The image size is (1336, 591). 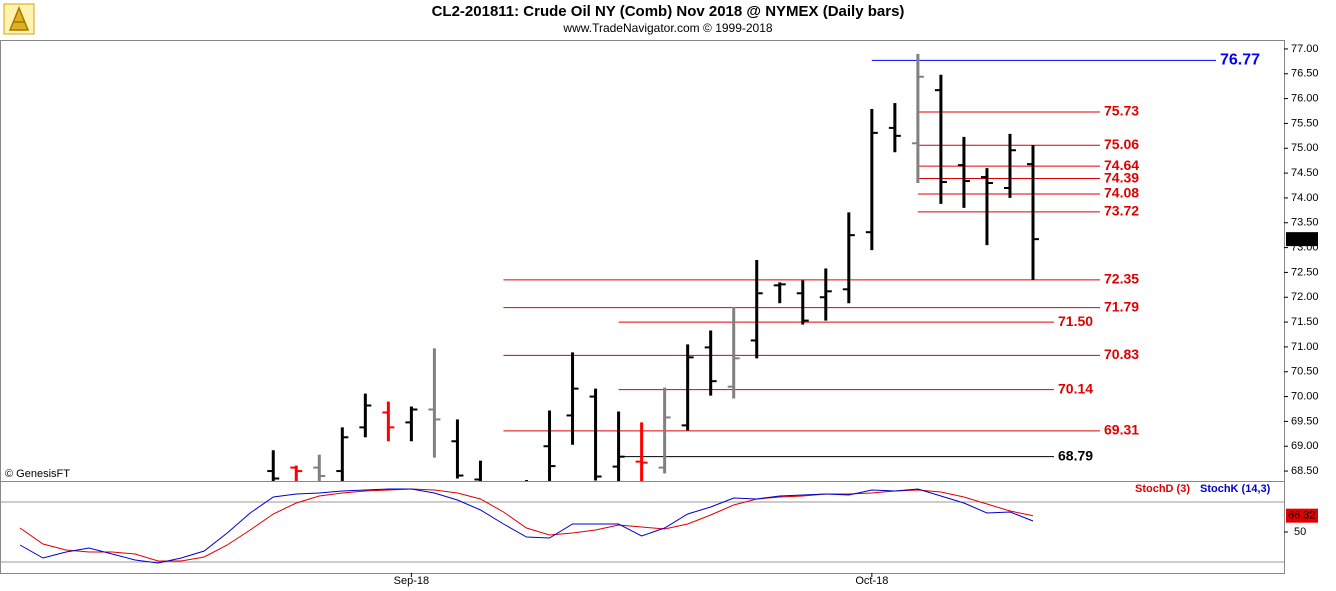 What do you see at coordinates (1305, 396) in the screenshot?
I see `y-tick-label: 70.00` at bounding box center [1305, 396].